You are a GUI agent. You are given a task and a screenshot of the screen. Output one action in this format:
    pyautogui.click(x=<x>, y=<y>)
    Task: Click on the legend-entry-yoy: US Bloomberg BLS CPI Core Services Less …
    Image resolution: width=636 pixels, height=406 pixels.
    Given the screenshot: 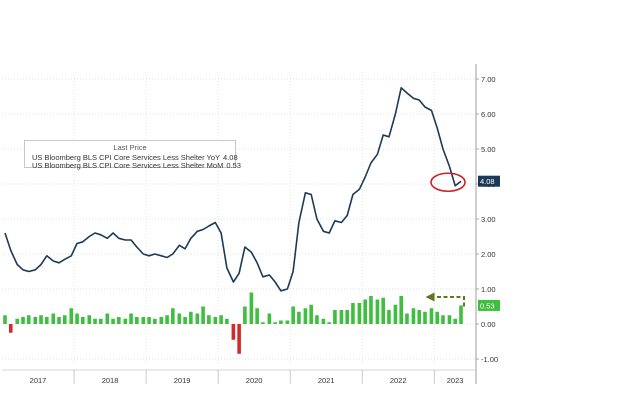 What is the action you would take?
    pyautogui.click(x=133, y=157)
    